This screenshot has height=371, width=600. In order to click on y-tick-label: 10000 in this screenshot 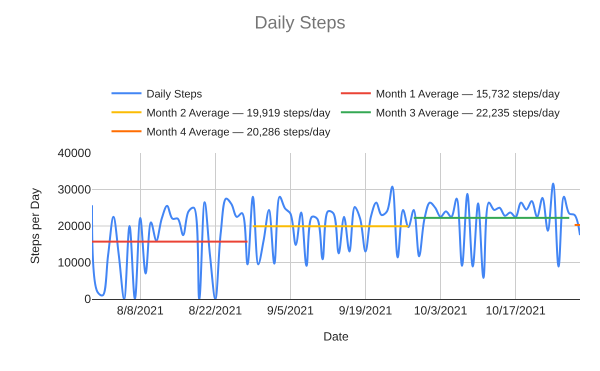, I will do `click(75, 263)`.